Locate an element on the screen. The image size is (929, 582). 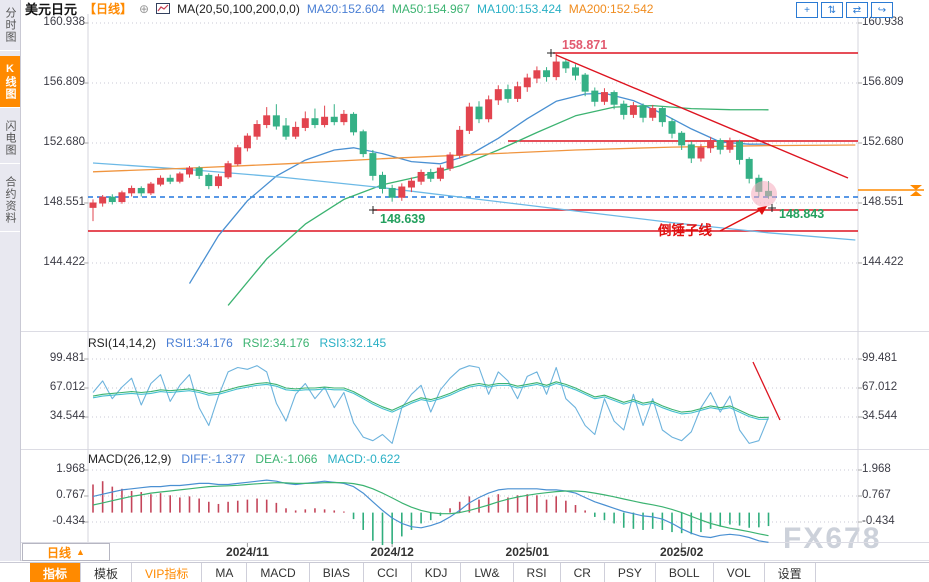
diff-value: DIFF:-1.377 is located at coordinates (213, 459).